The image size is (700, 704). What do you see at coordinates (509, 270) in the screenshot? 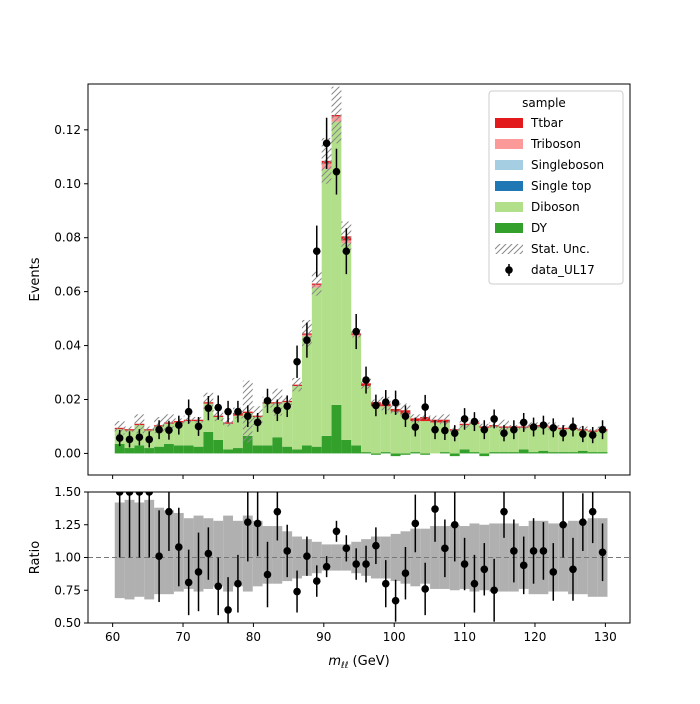
I see `legend-data-marker` at bounding box center [509, 270].